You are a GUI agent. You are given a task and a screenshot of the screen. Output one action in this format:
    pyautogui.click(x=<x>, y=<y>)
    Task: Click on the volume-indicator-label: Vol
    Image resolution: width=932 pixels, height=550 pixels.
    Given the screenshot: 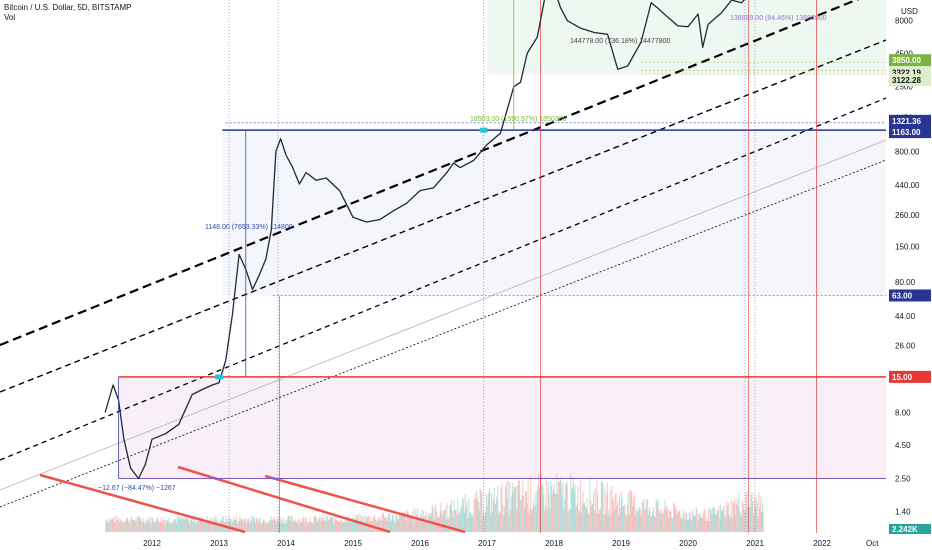 What is the action you would take?
    pyautogui.click(x=10, y=17)
    